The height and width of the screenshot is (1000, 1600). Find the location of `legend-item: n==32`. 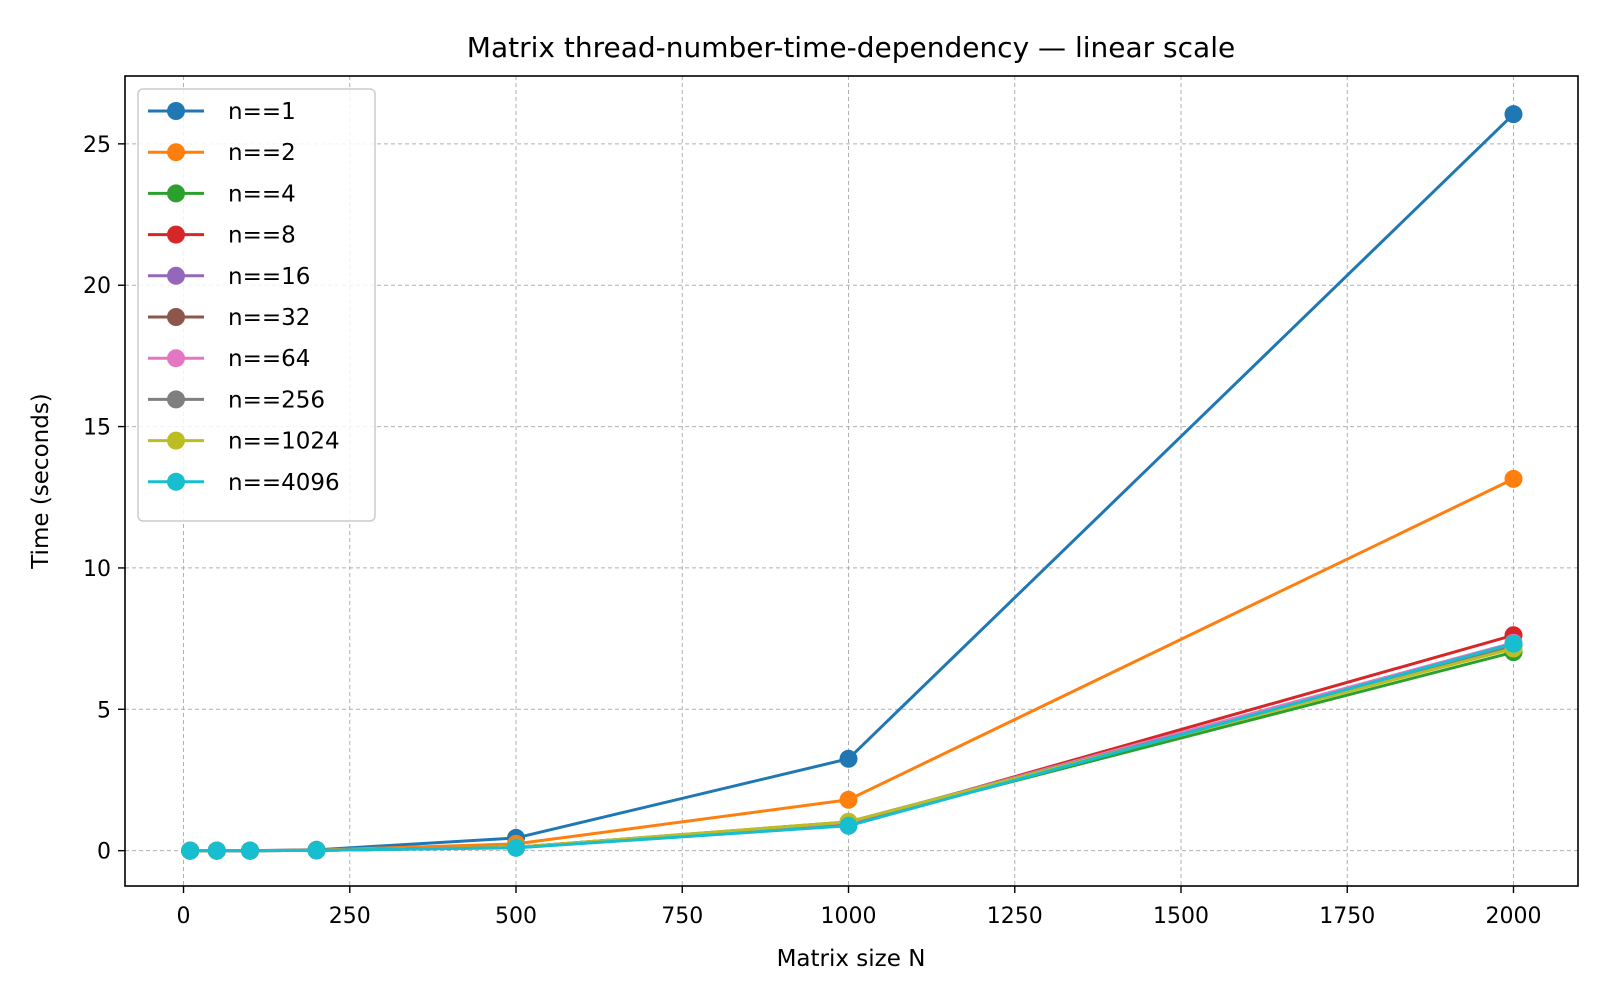

legend-item: n==32 is located at coordinates (229, 318).